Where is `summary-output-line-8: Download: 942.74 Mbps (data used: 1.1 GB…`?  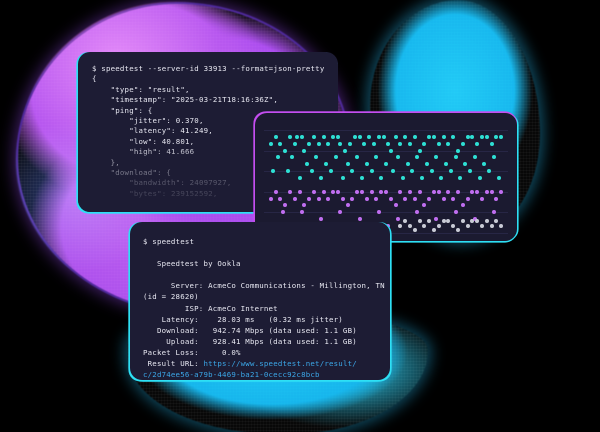
summary-output-line-8: Download: 942.74 Mbps (data used: 1.1 GB… is located at coordinates (250, 330).